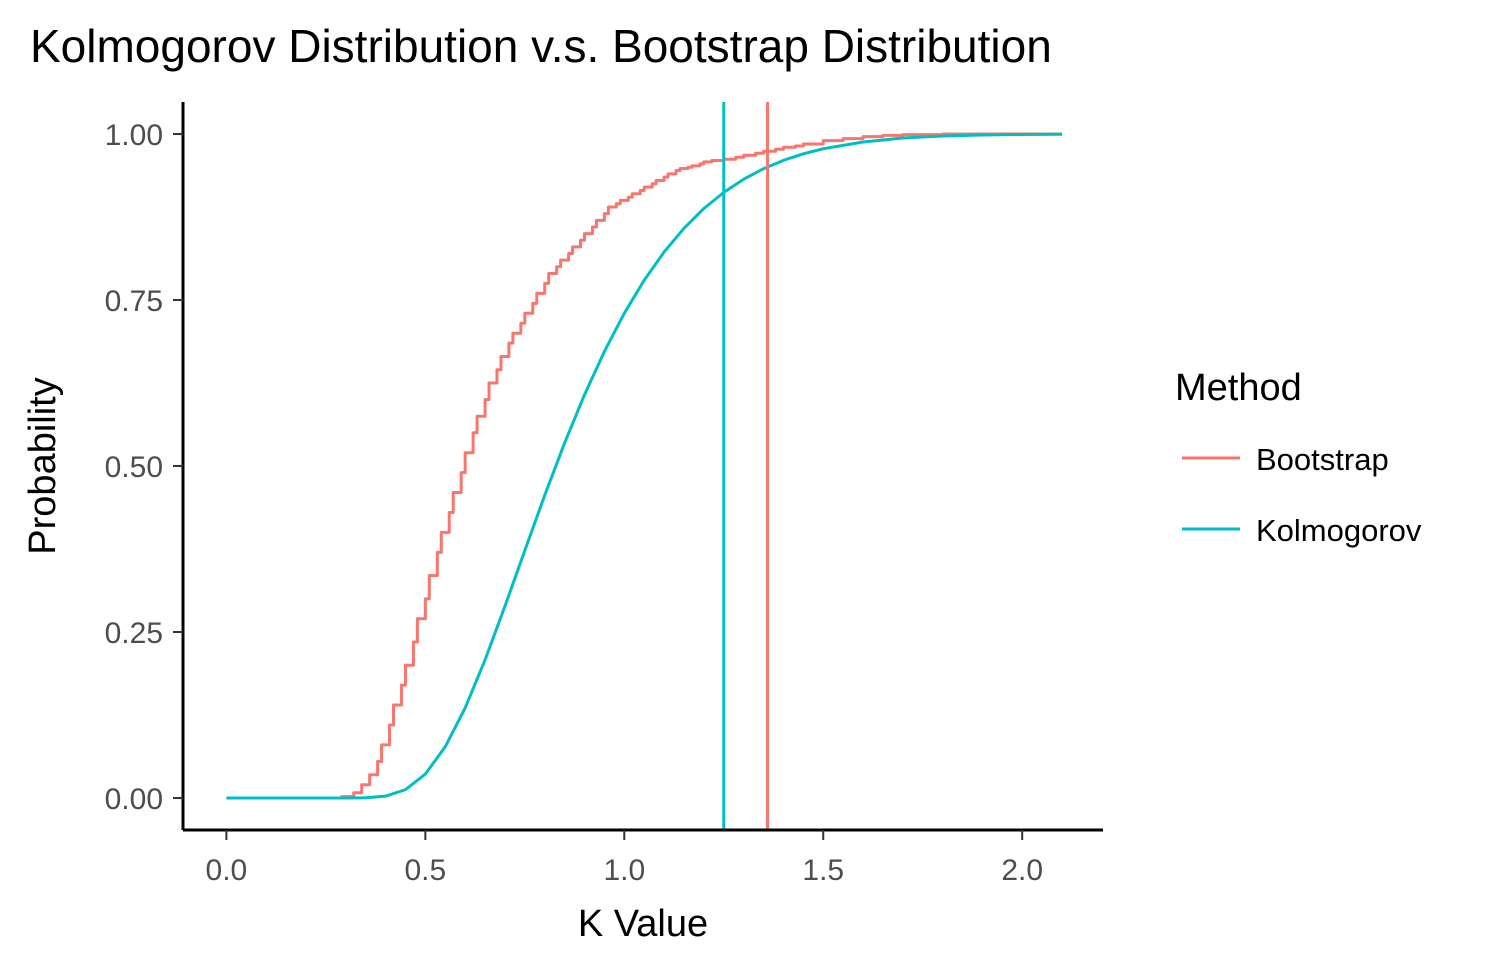 Image resolution: width=1500 pixels, height=960 pixels. I want to click on x-tick-label: 0.0, so click(227, 870).